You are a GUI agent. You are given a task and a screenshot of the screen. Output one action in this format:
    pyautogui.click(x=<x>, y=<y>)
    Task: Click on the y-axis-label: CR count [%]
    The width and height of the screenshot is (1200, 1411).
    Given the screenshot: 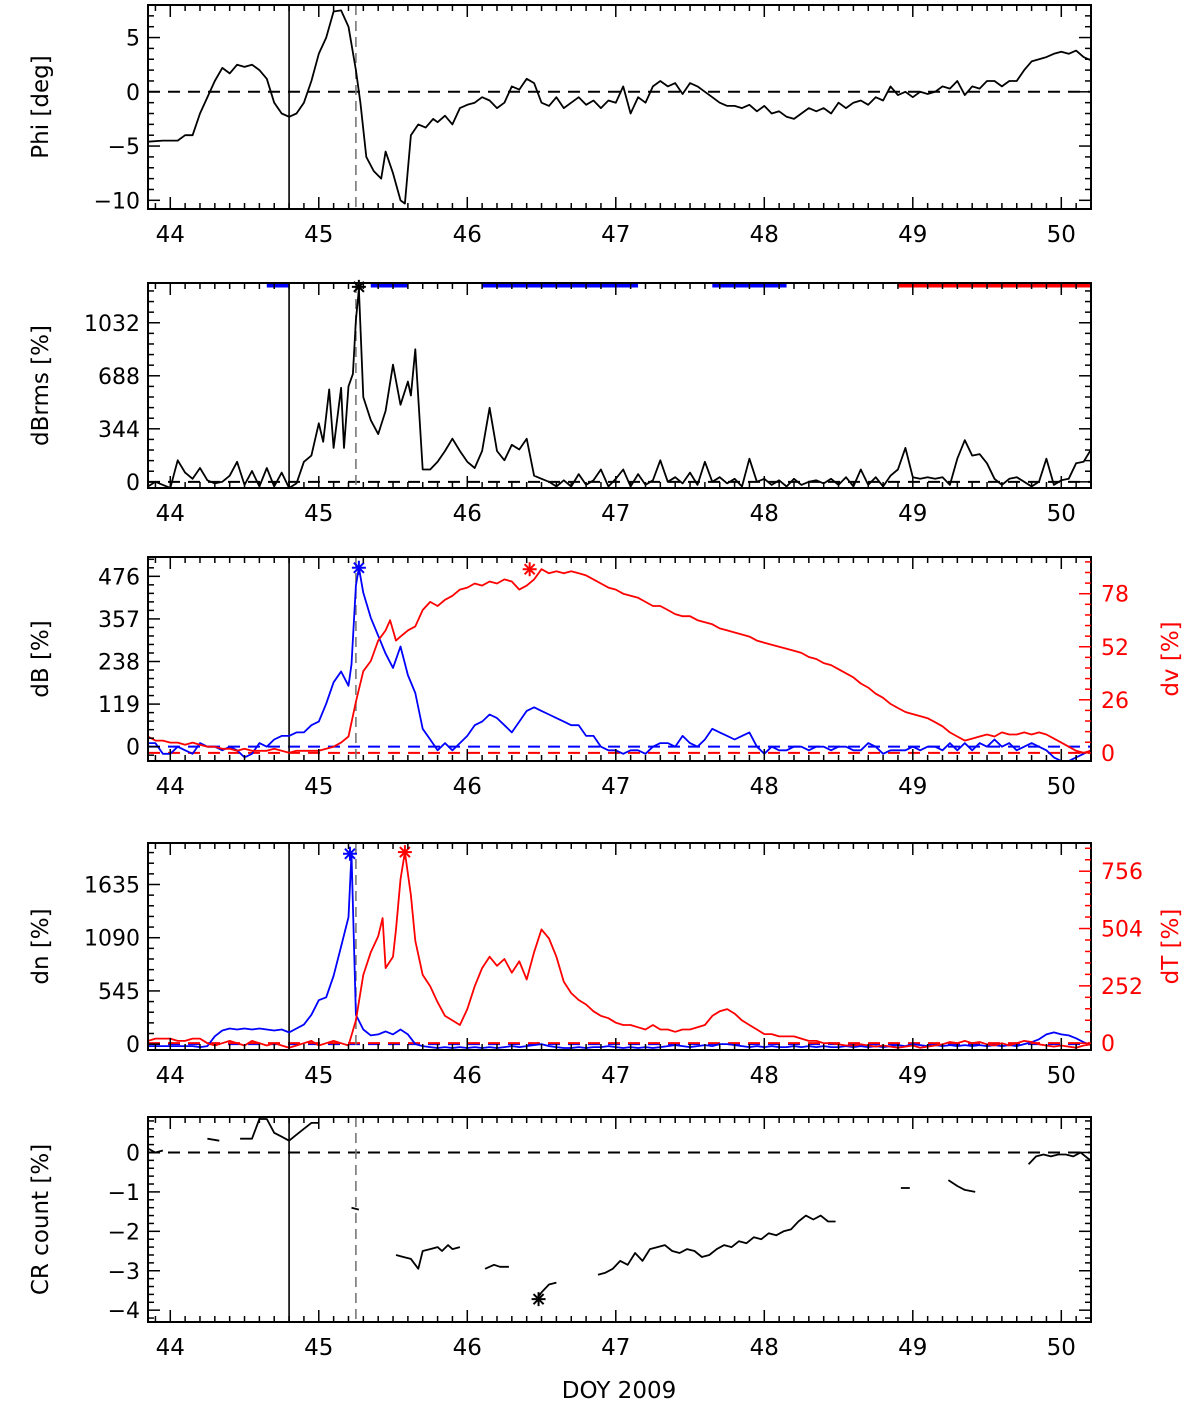 What is the action you would take?
    pyautogui.click(x=41, y=1219)
    